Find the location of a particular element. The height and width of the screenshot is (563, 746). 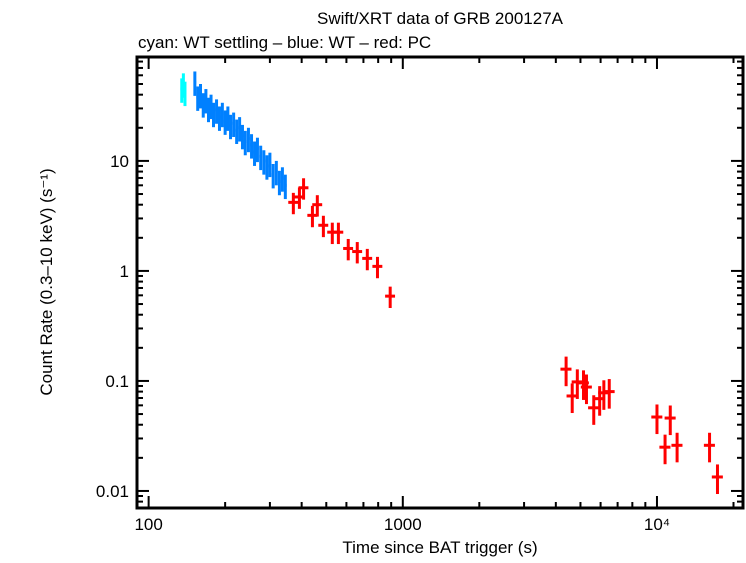

chart-title: Swift/XRT data of GRB 200127A is located at coordinates (440, 18).